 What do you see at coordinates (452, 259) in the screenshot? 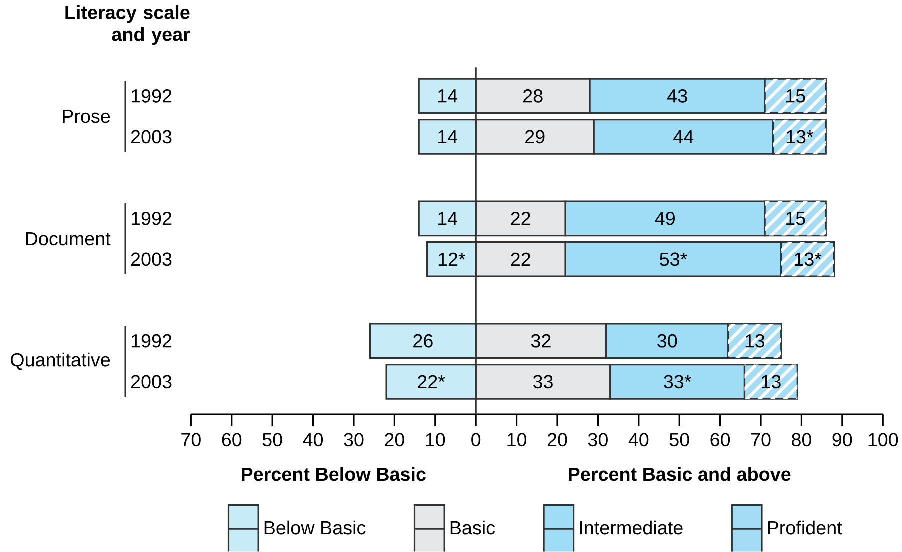
I see `data-label: 12*` at bounding box center [452, 259].